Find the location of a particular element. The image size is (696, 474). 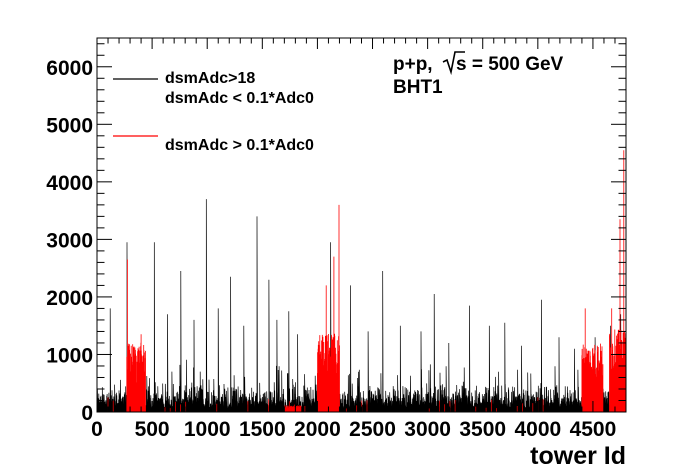

annotation-energy: s = 500 GeV is located at coordinates (510, 64).